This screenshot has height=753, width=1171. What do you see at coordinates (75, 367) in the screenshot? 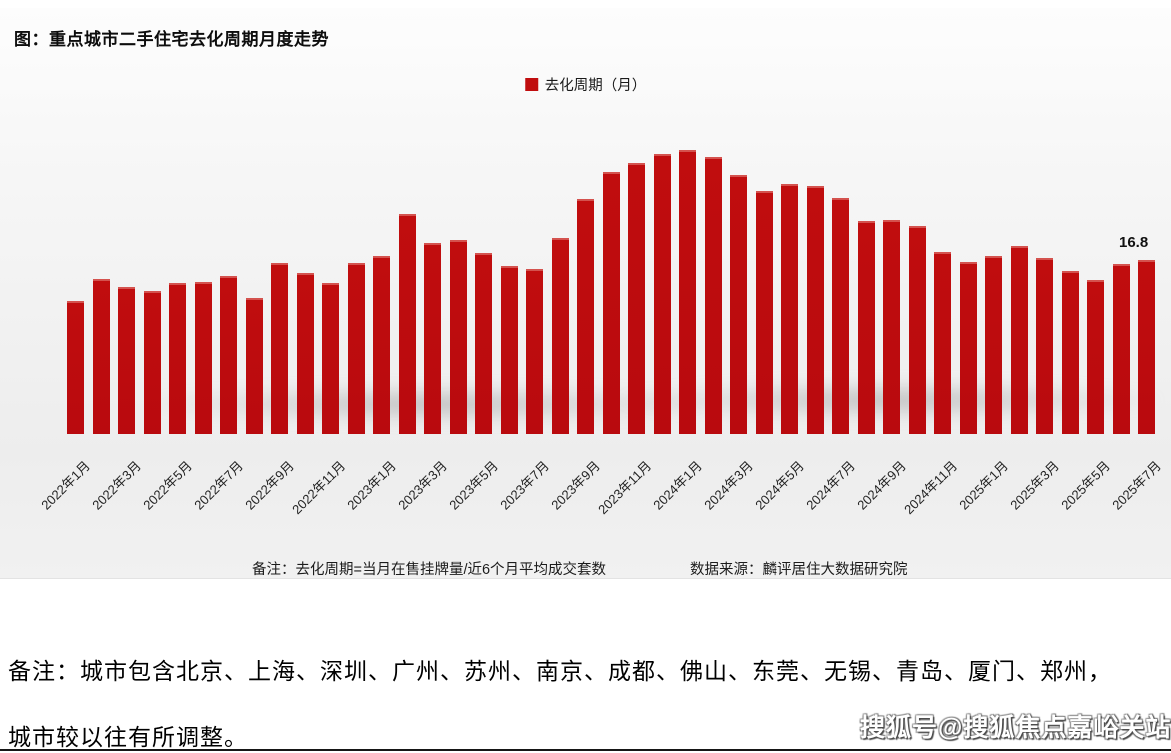
I see `bar-2022年1月` at bounding box center [75, 367].